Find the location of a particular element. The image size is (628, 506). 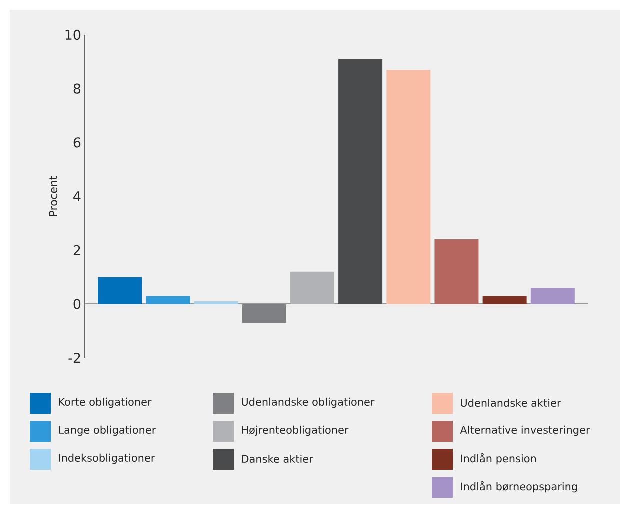

legend-label: Lange obligationer is located at coordinates (107, 431).